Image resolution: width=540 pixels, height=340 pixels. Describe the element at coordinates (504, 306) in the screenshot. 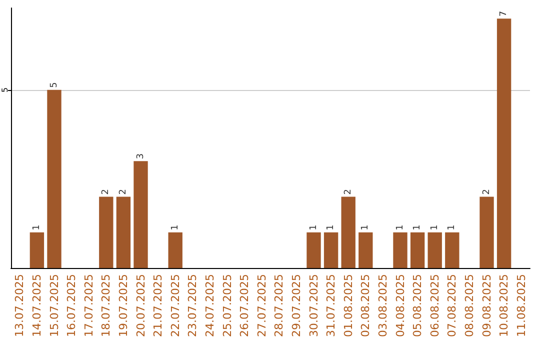

I see `x-tick-label: 10.08.2025` at that location.